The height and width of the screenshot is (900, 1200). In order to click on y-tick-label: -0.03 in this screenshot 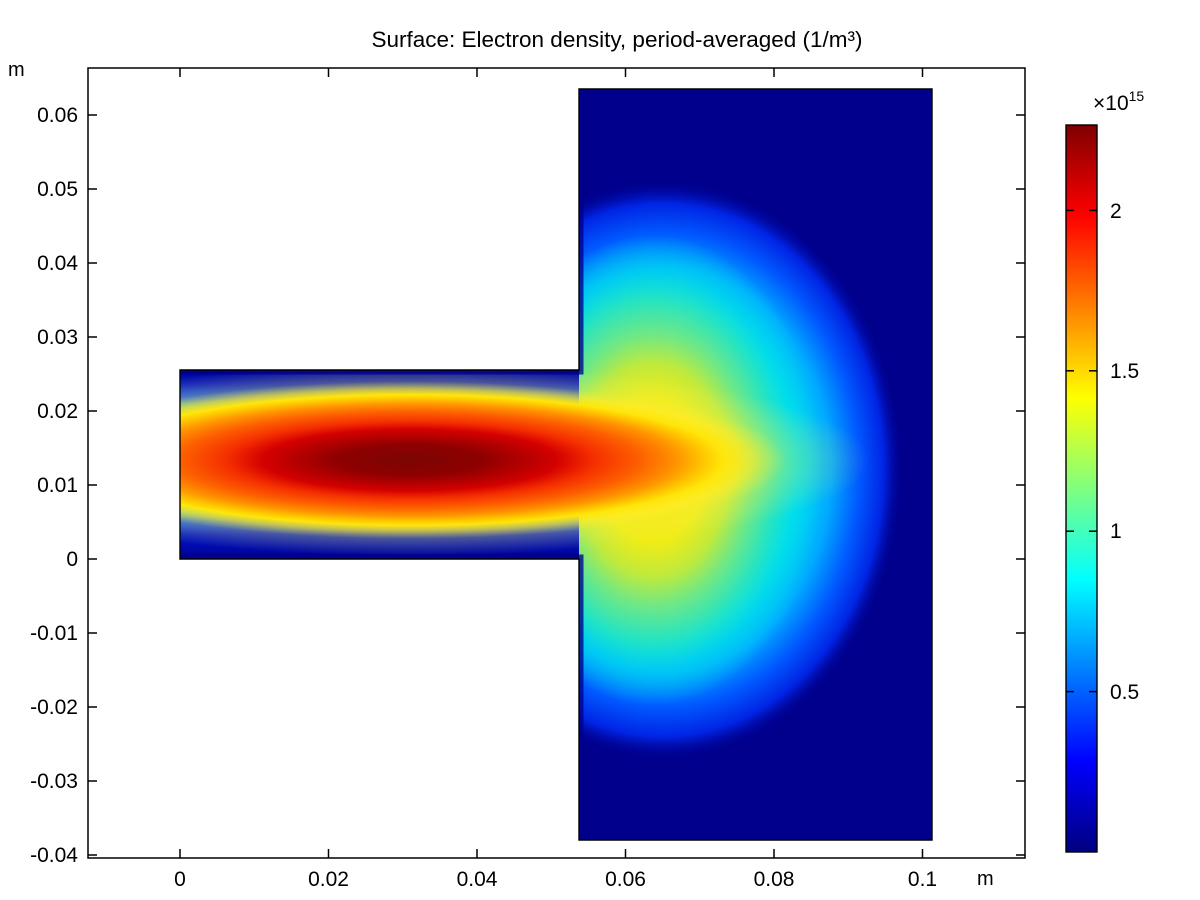, I will do `click(54, 781)`.